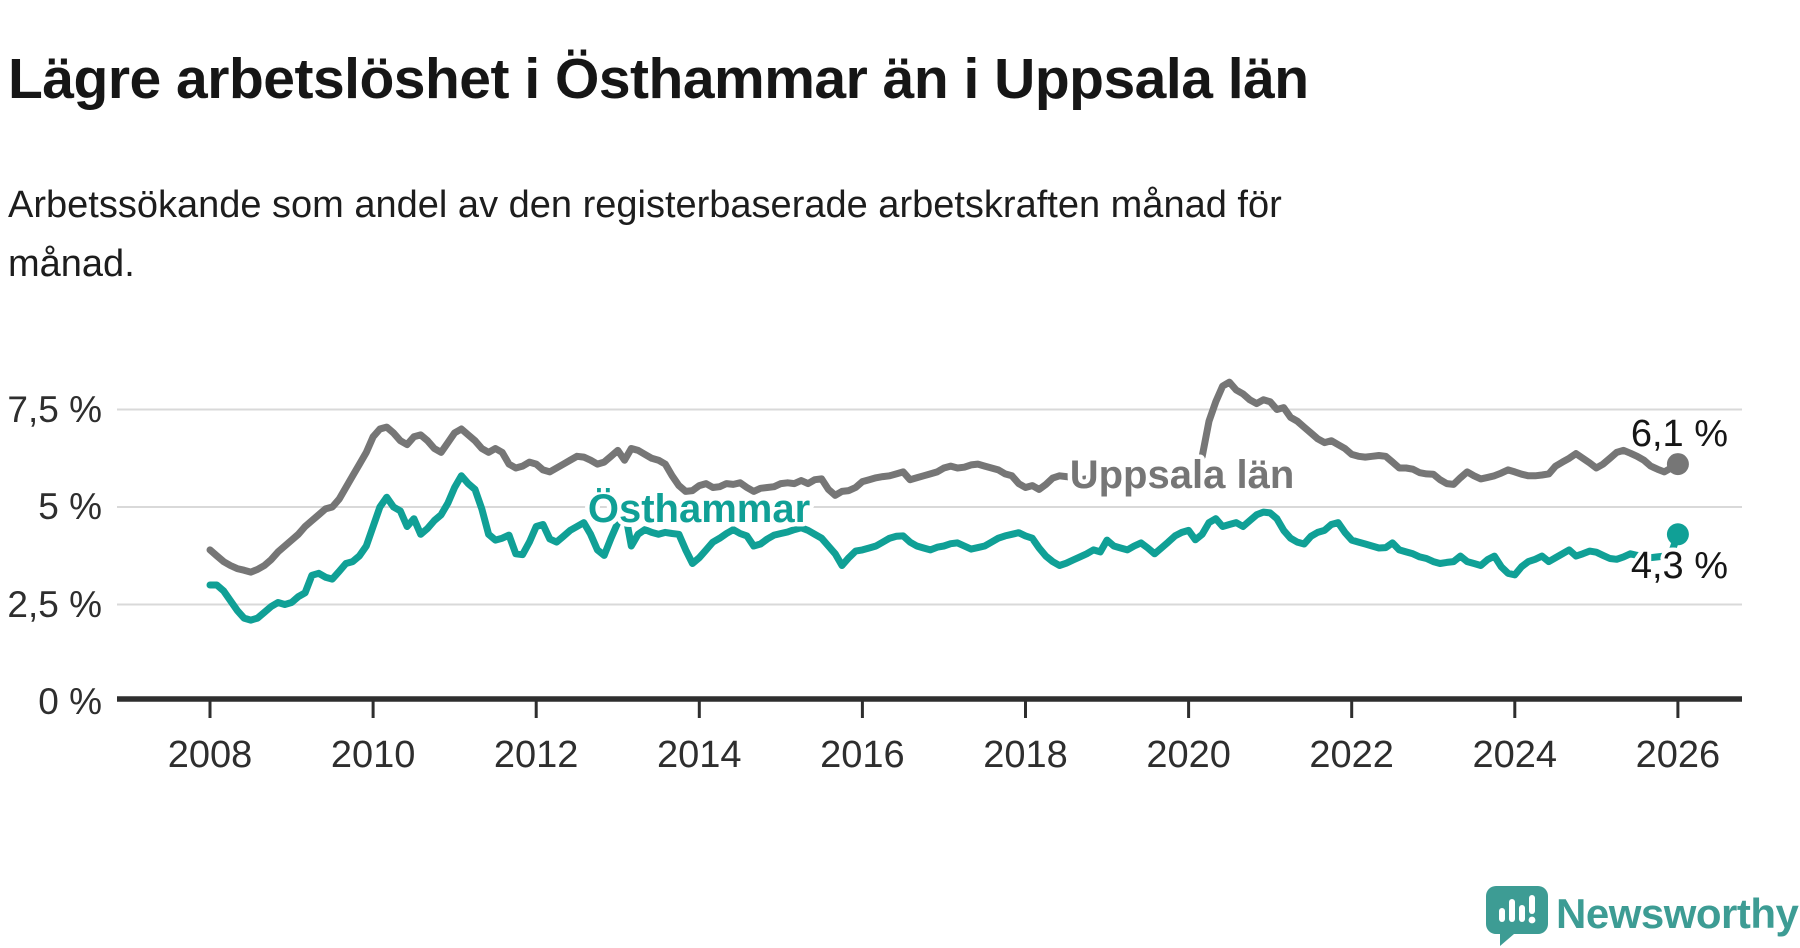 The height and width of the screenshot is (948, 1800). What do you see at coordinates (1679, 566) in the screenshot?
I see `end-value-label: 4,3 %` at bounding box center [1679, 566].